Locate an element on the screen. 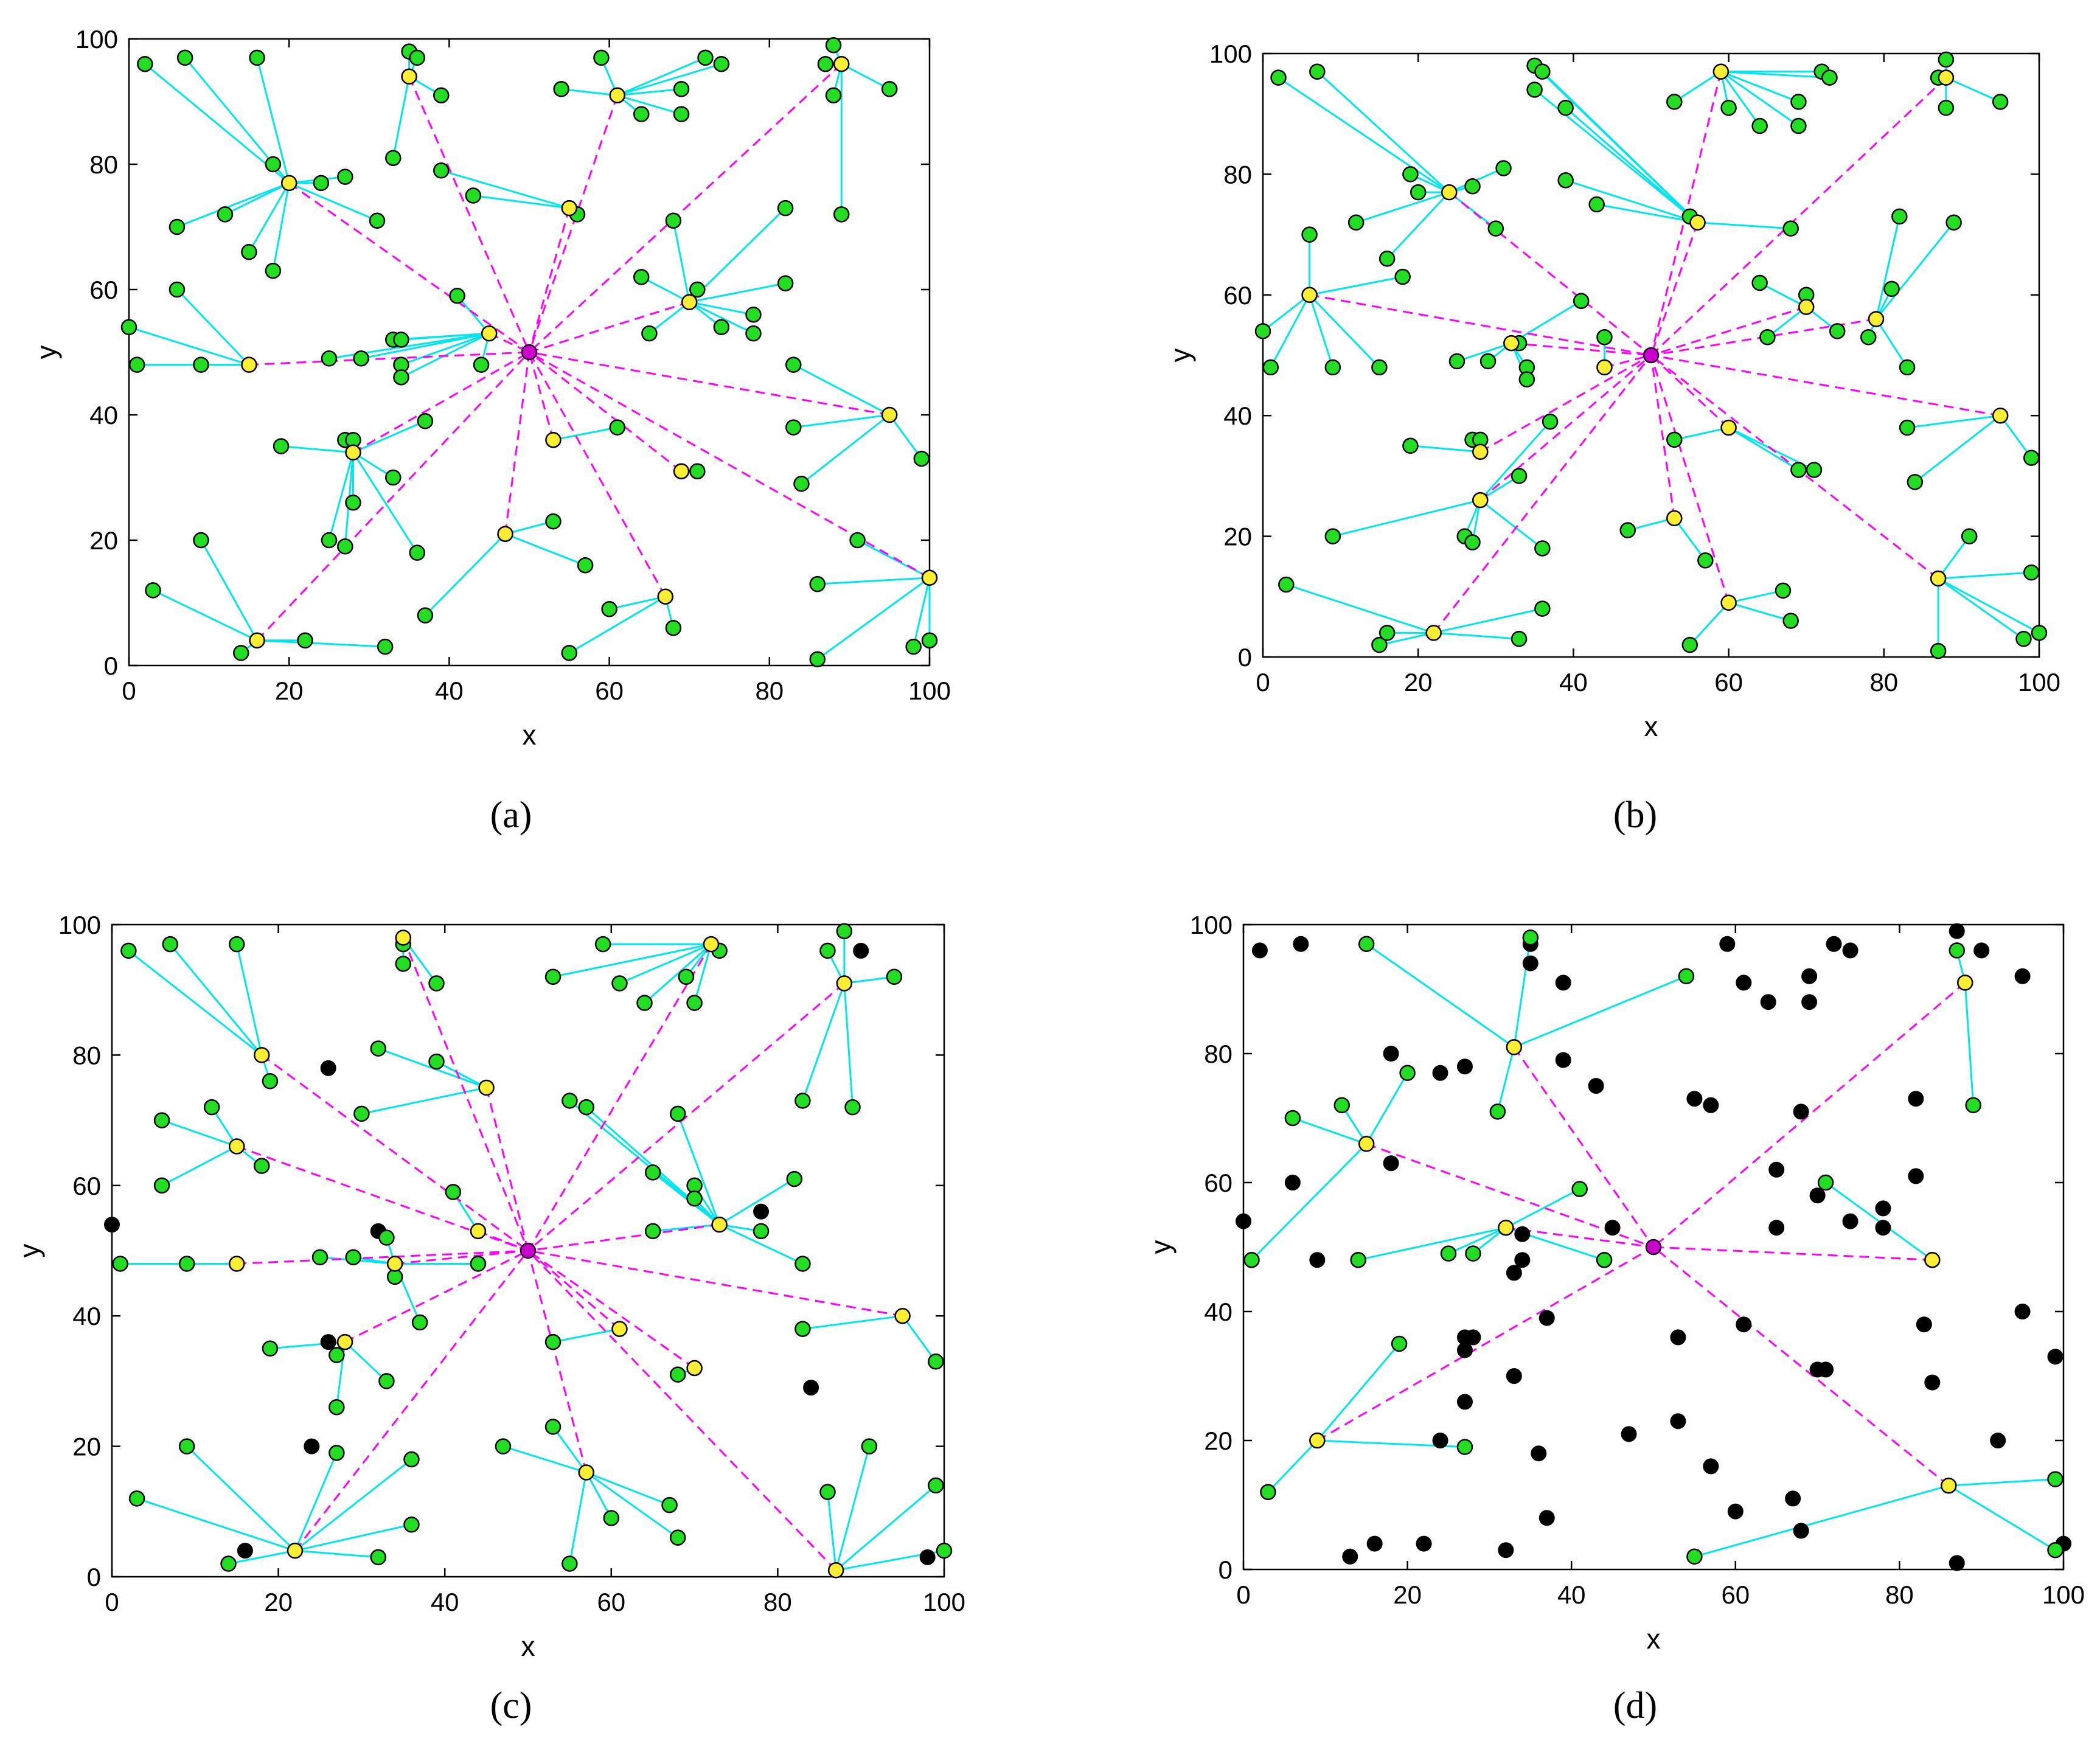 Image resolution: width=2100 pixels, height=1755 pixels. y-tick-label: 0 is located at coordinates (1226, 1569).